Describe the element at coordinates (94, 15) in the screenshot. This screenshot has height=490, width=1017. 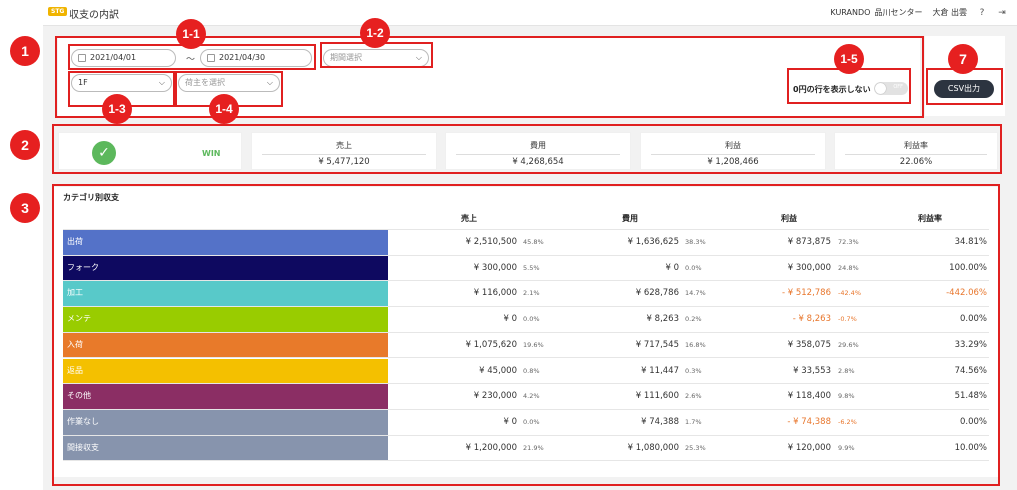
I see `page-title: 収支の内訳` at that location.